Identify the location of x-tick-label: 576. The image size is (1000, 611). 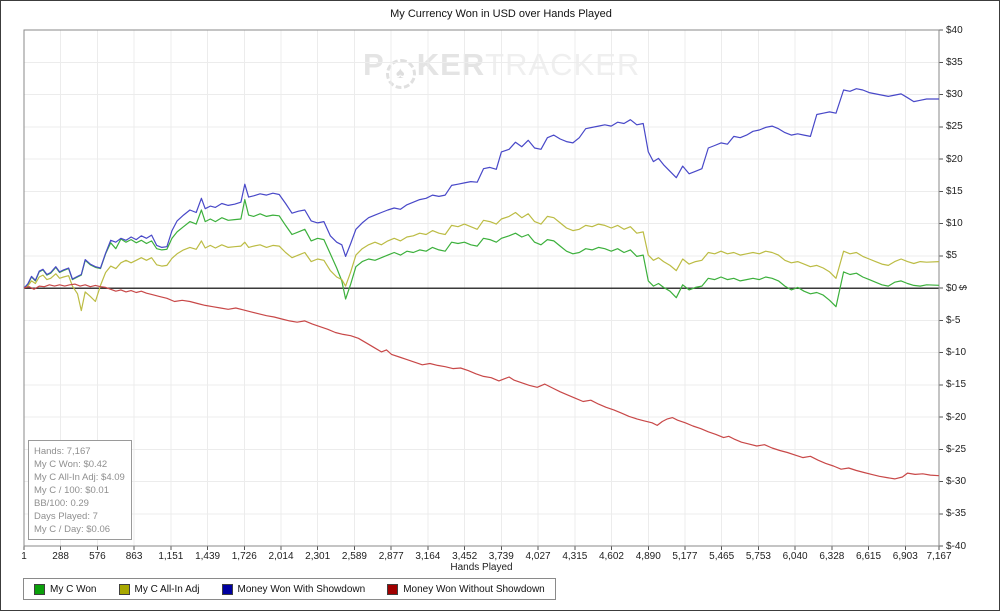
(97, 556).